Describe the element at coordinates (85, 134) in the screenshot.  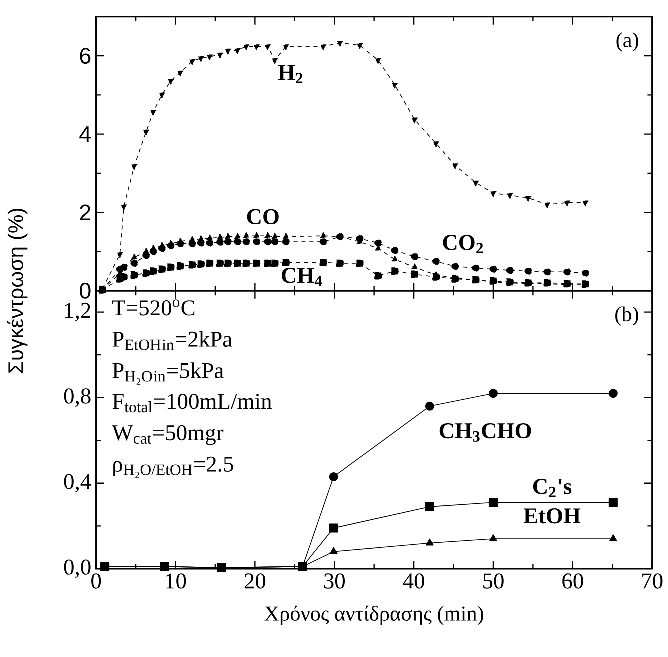
I see `y-tick-label: 4` at that location.